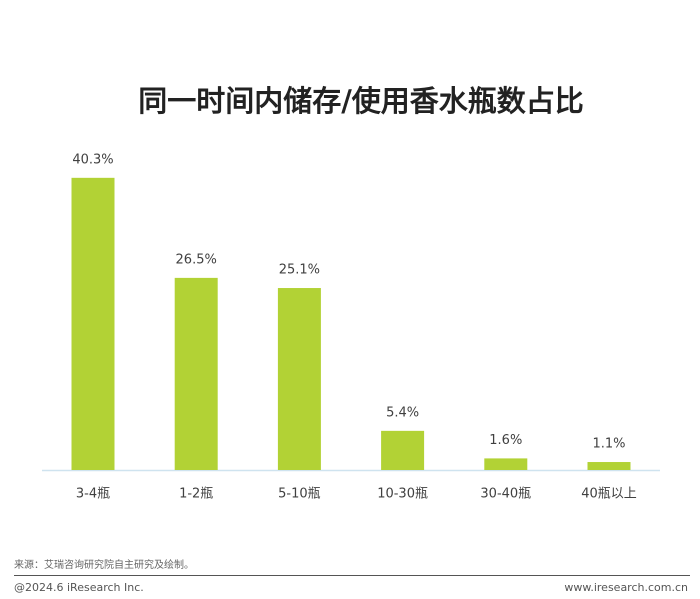  Describe the element at coordinates (402, 412) in the screenshot. I see `value-label: 5.4%` at that location.